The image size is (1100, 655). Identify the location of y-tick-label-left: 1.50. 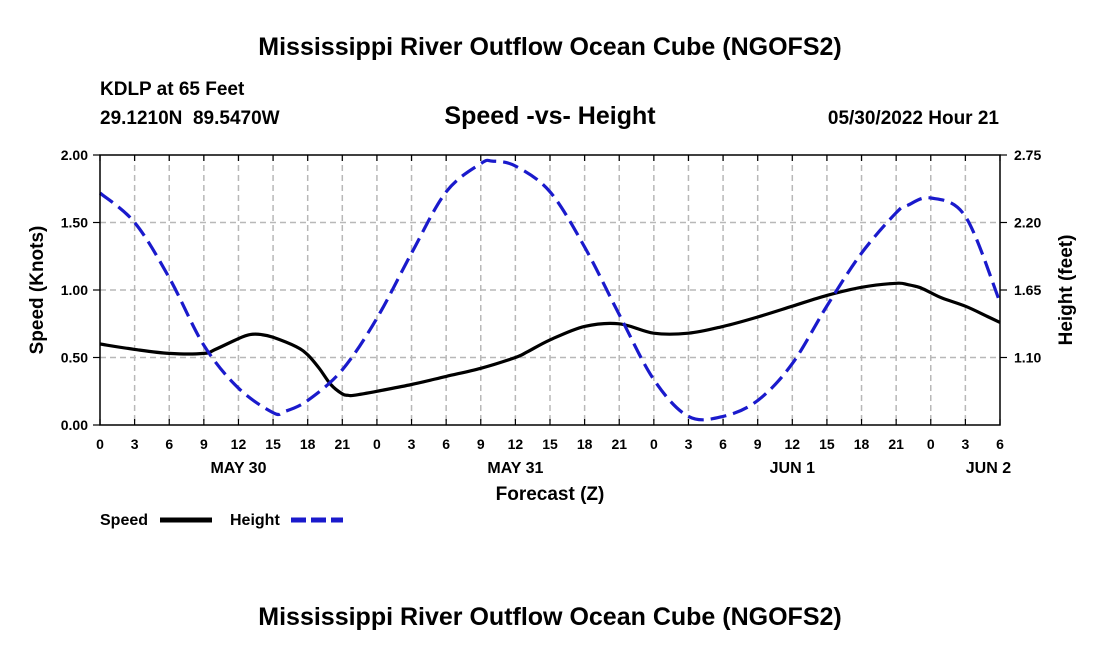
(74, 223).